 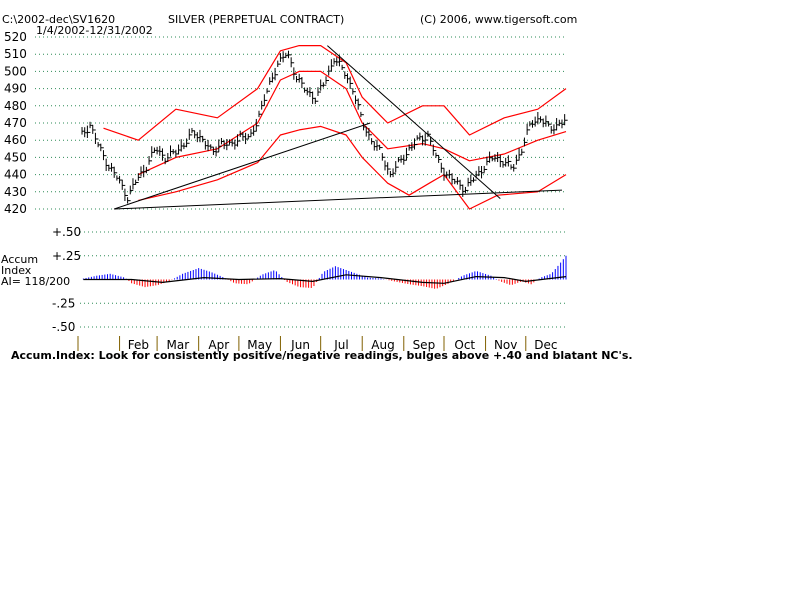 I want to click on upper-band-line, so click(x=335, y=92).